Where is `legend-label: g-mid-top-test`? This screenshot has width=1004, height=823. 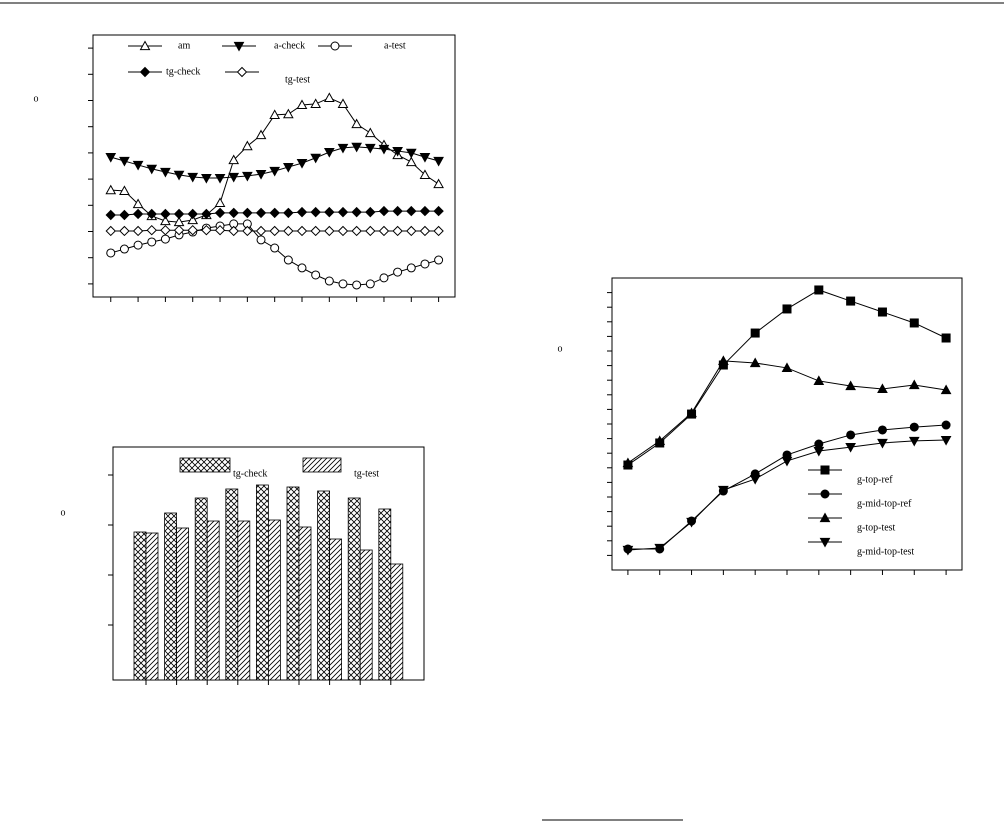 legend-label: g-mid-top-test is located at coordinates (885, 551).